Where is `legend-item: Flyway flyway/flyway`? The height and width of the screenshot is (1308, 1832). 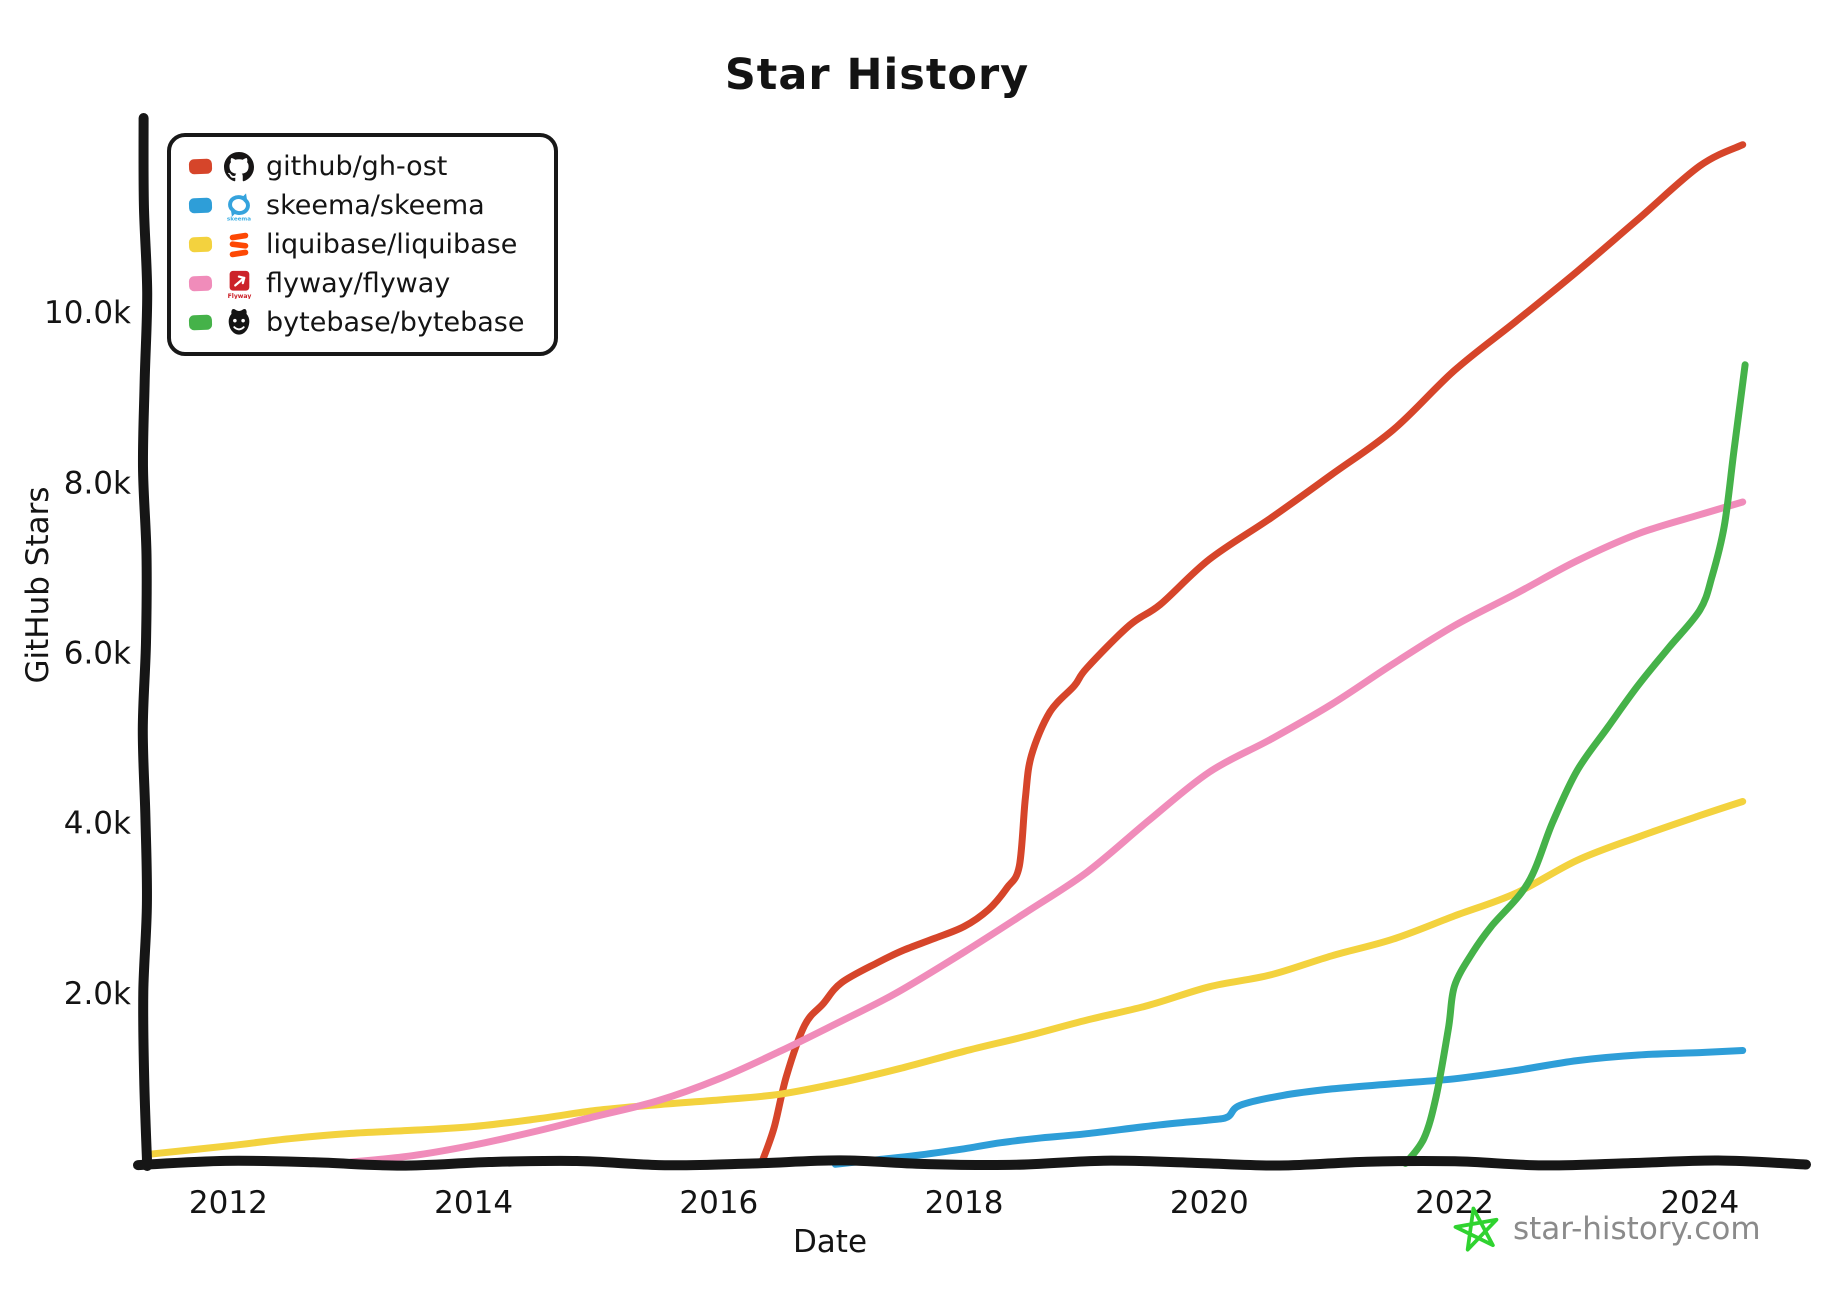
legend-item: Flyway flyway/flyway is located at coordinates (356, 283).